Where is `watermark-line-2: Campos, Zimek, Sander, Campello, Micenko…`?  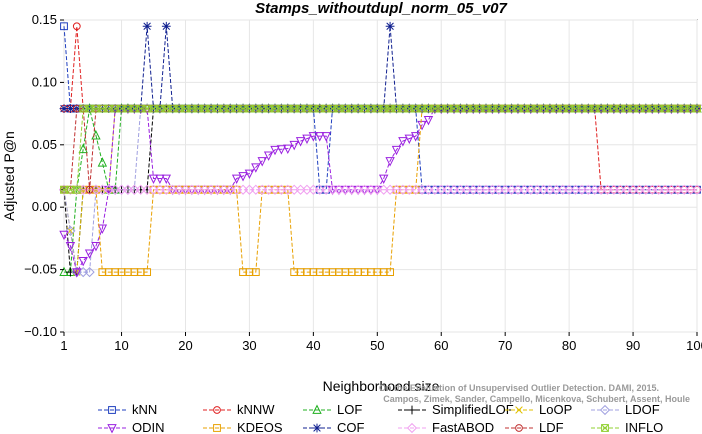 watermark-line-2: Campos, Zimek, Sander, Campello, Micenko… is located at coordinates (536, 399).